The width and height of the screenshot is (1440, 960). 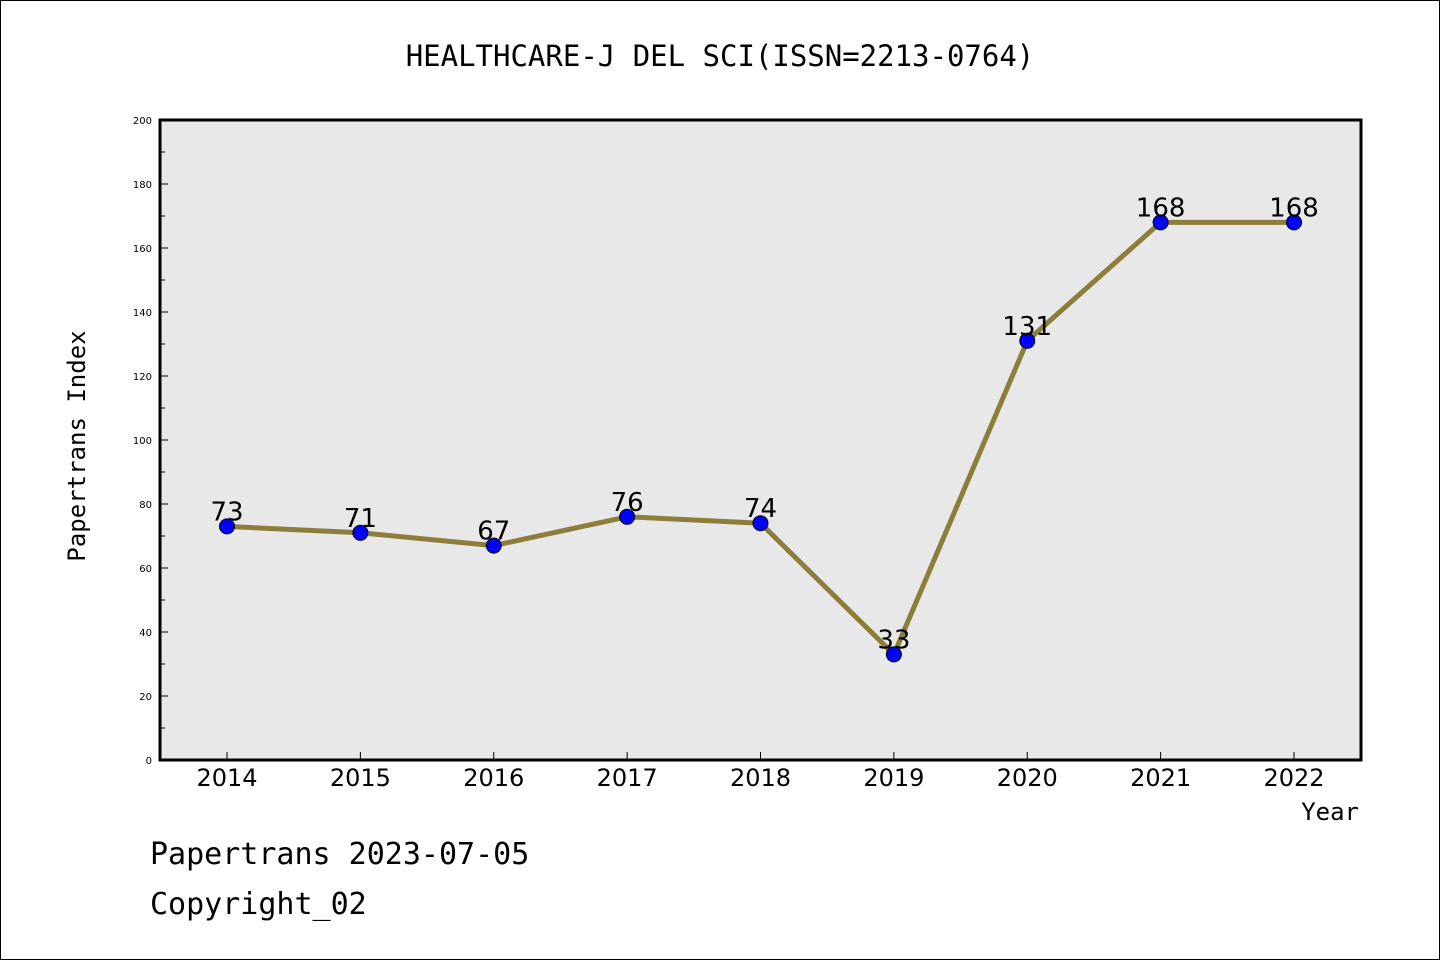 I want to click on x-tick-label: 2021, so click(x=1160, y=778).